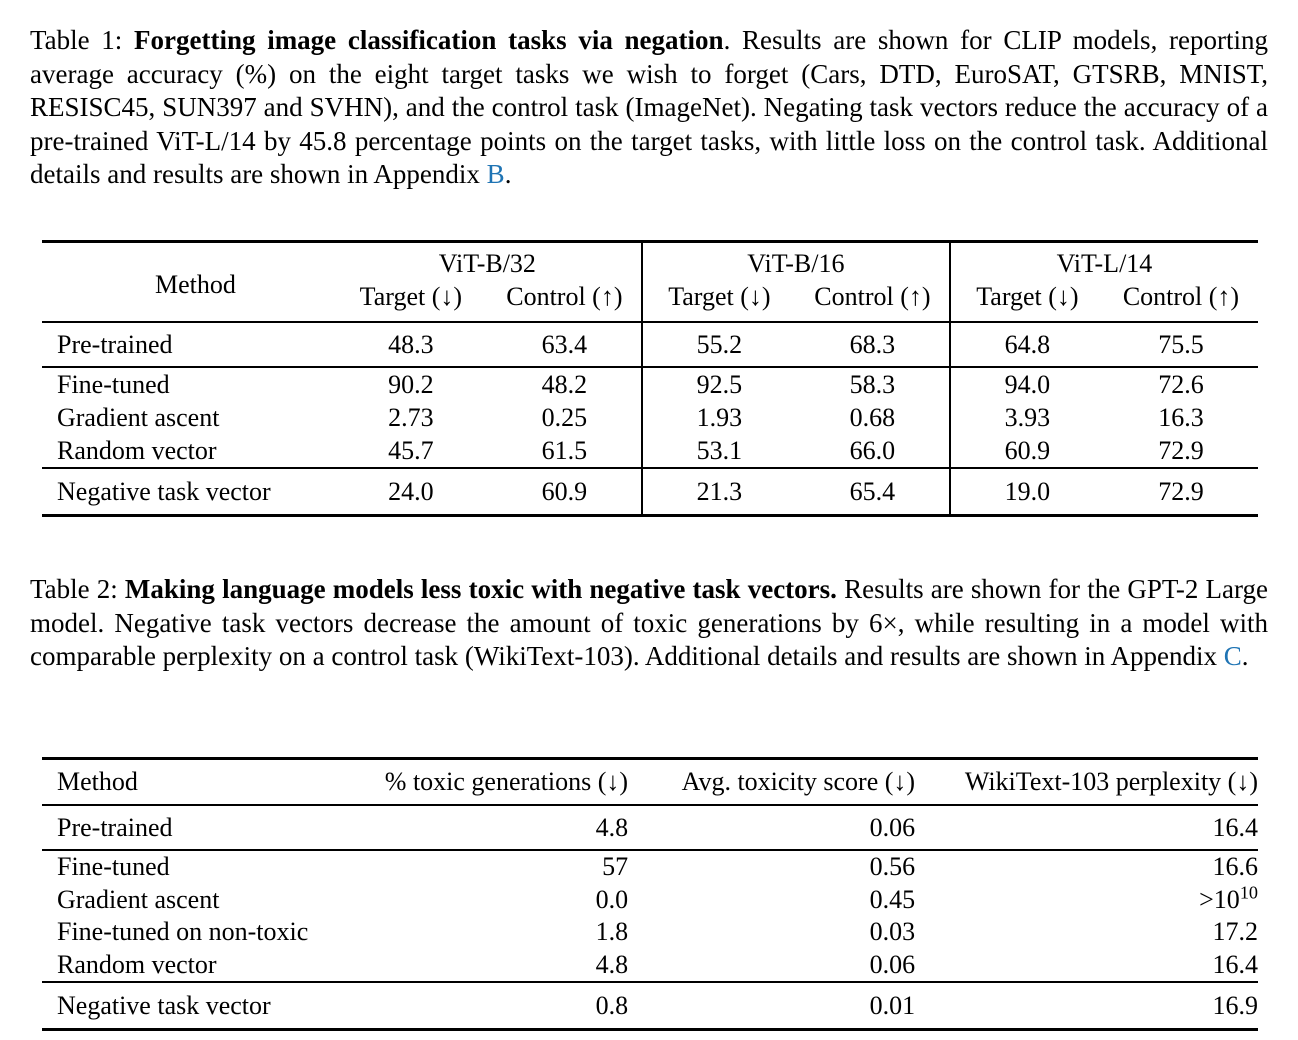  I want to click on cell-value: 48.2, so click(564, 384).